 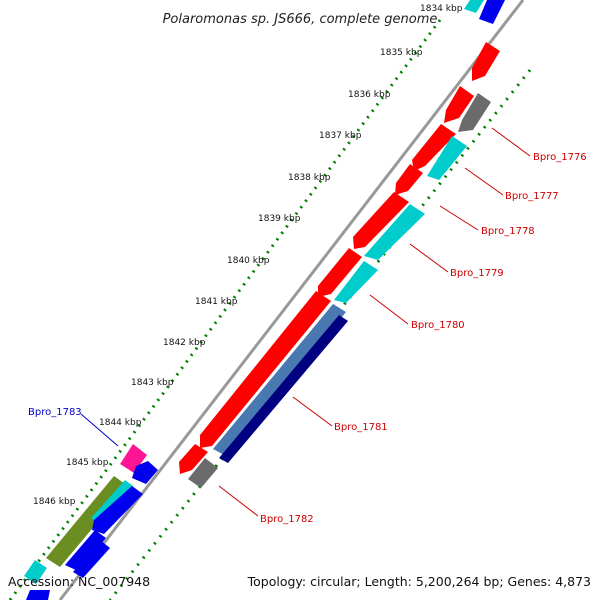 What do you see at coordinates (287, 519) in the screenshot?
I see `gene-label: Bpro_1782` at bounding box center [287, 519].